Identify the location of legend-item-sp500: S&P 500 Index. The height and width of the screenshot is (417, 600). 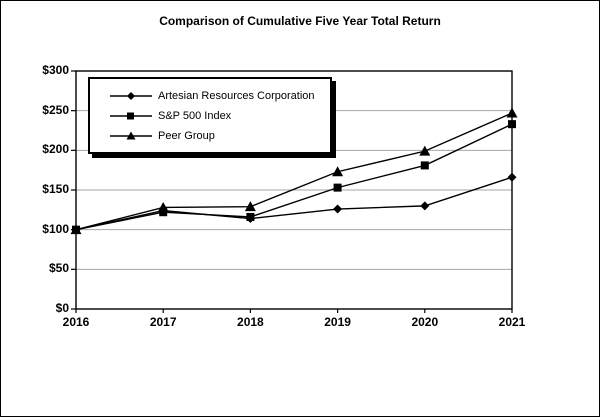
(219, 116).